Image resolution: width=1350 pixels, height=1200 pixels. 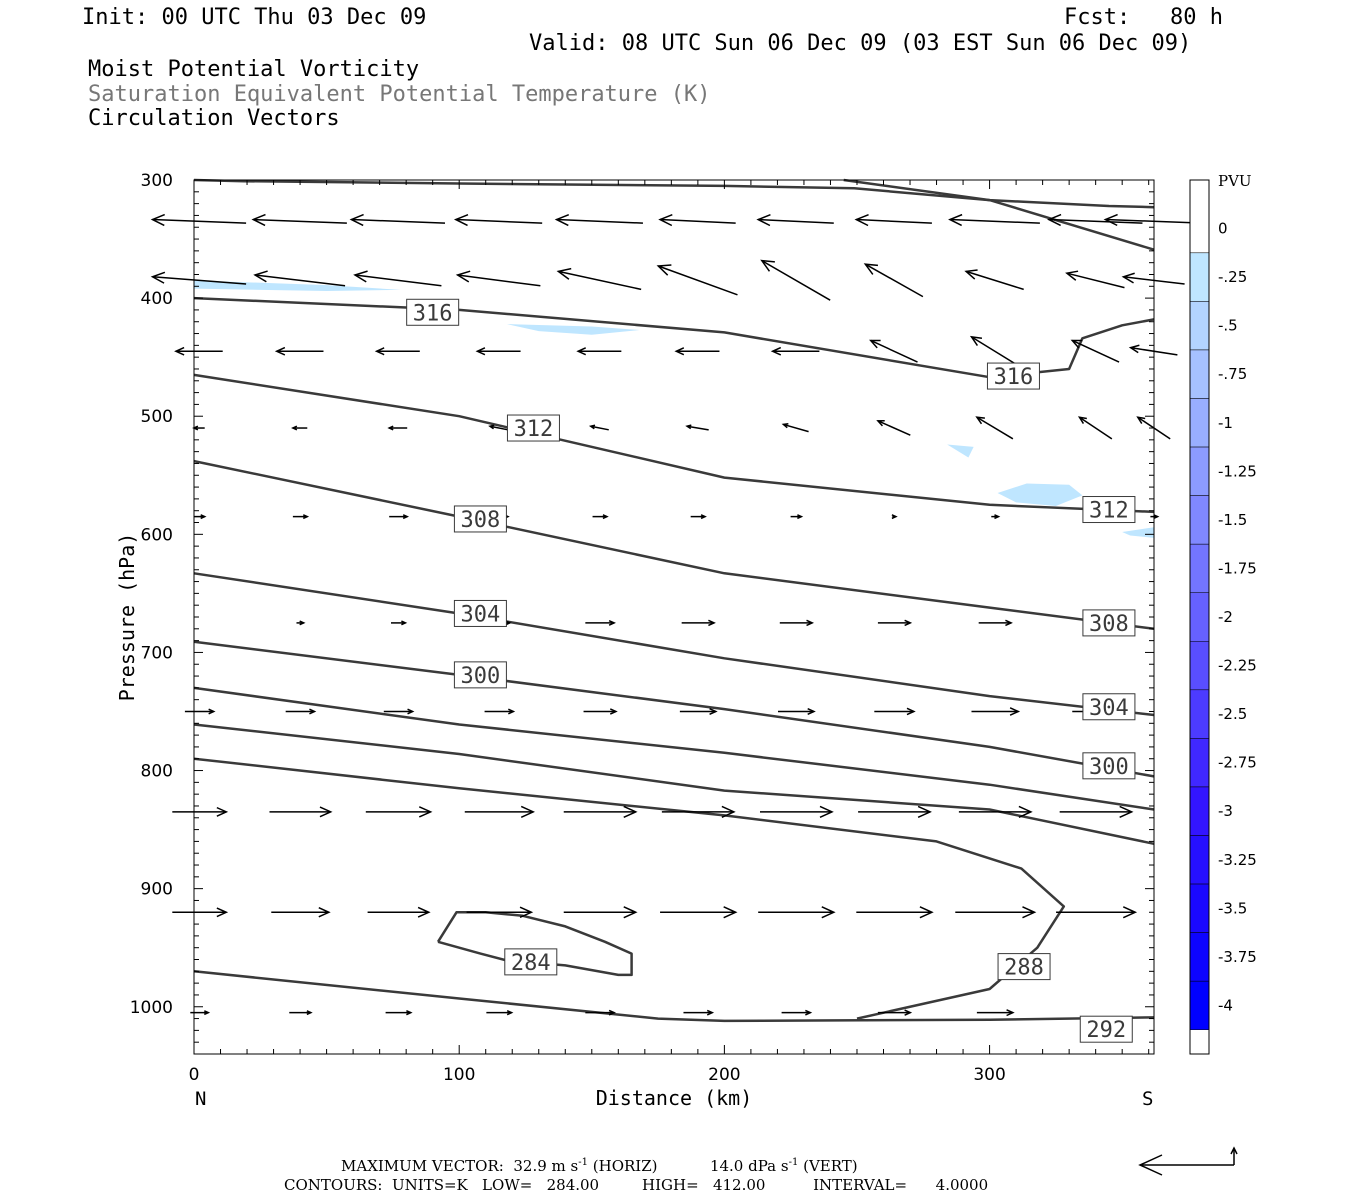 What do you see at coordinates (1237, 666) in the screenshot?
I see `colorbar-level-label: -2.25` at bounding box center [1237, 666].